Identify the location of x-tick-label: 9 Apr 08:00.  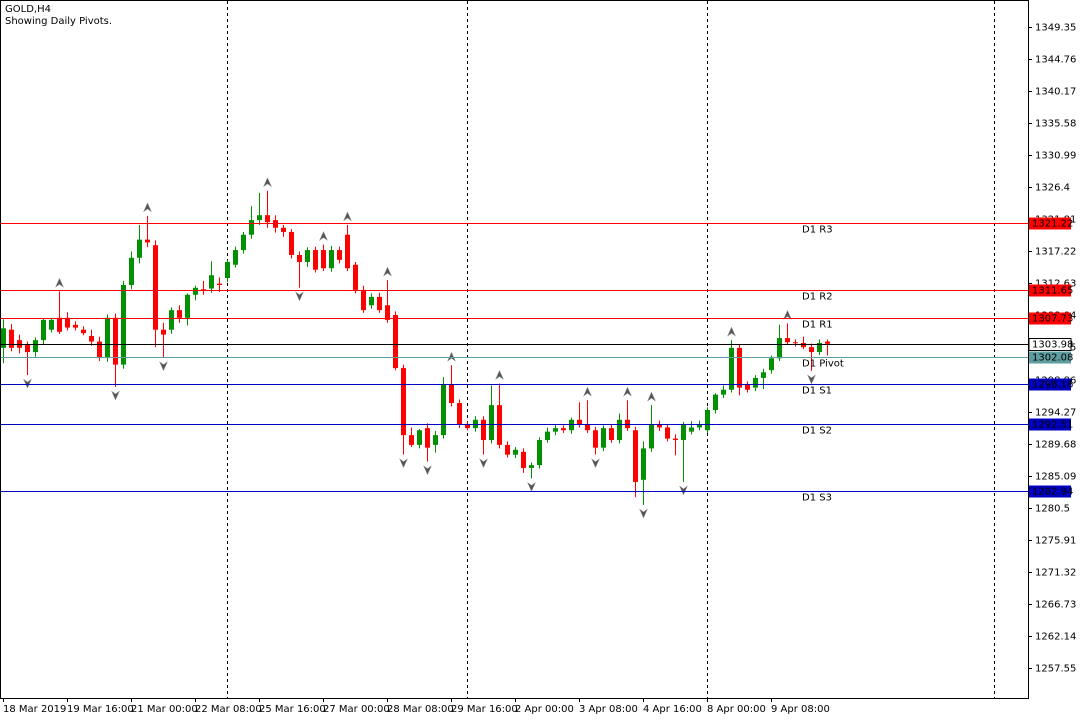
(800, 709).